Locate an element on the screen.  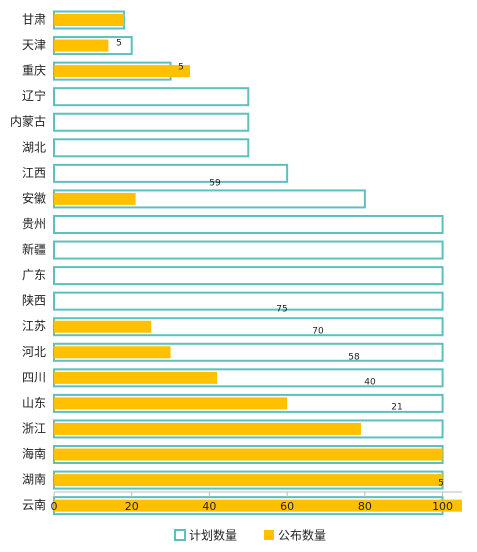
x-tick-label: 40 is located at coordinates (209, 506).